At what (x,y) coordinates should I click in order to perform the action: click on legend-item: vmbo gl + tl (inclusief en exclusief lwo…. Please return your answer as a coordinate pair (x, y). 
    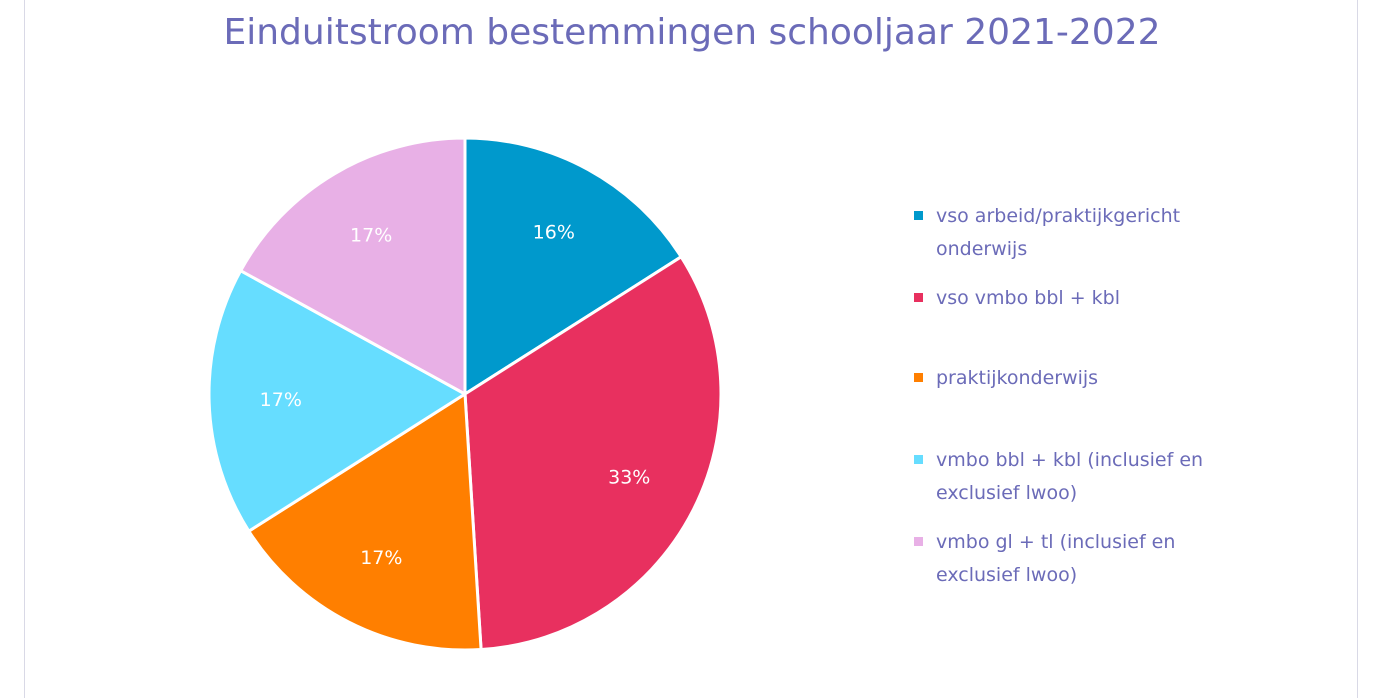
    Looking at the image, I should click on (1079, 559).